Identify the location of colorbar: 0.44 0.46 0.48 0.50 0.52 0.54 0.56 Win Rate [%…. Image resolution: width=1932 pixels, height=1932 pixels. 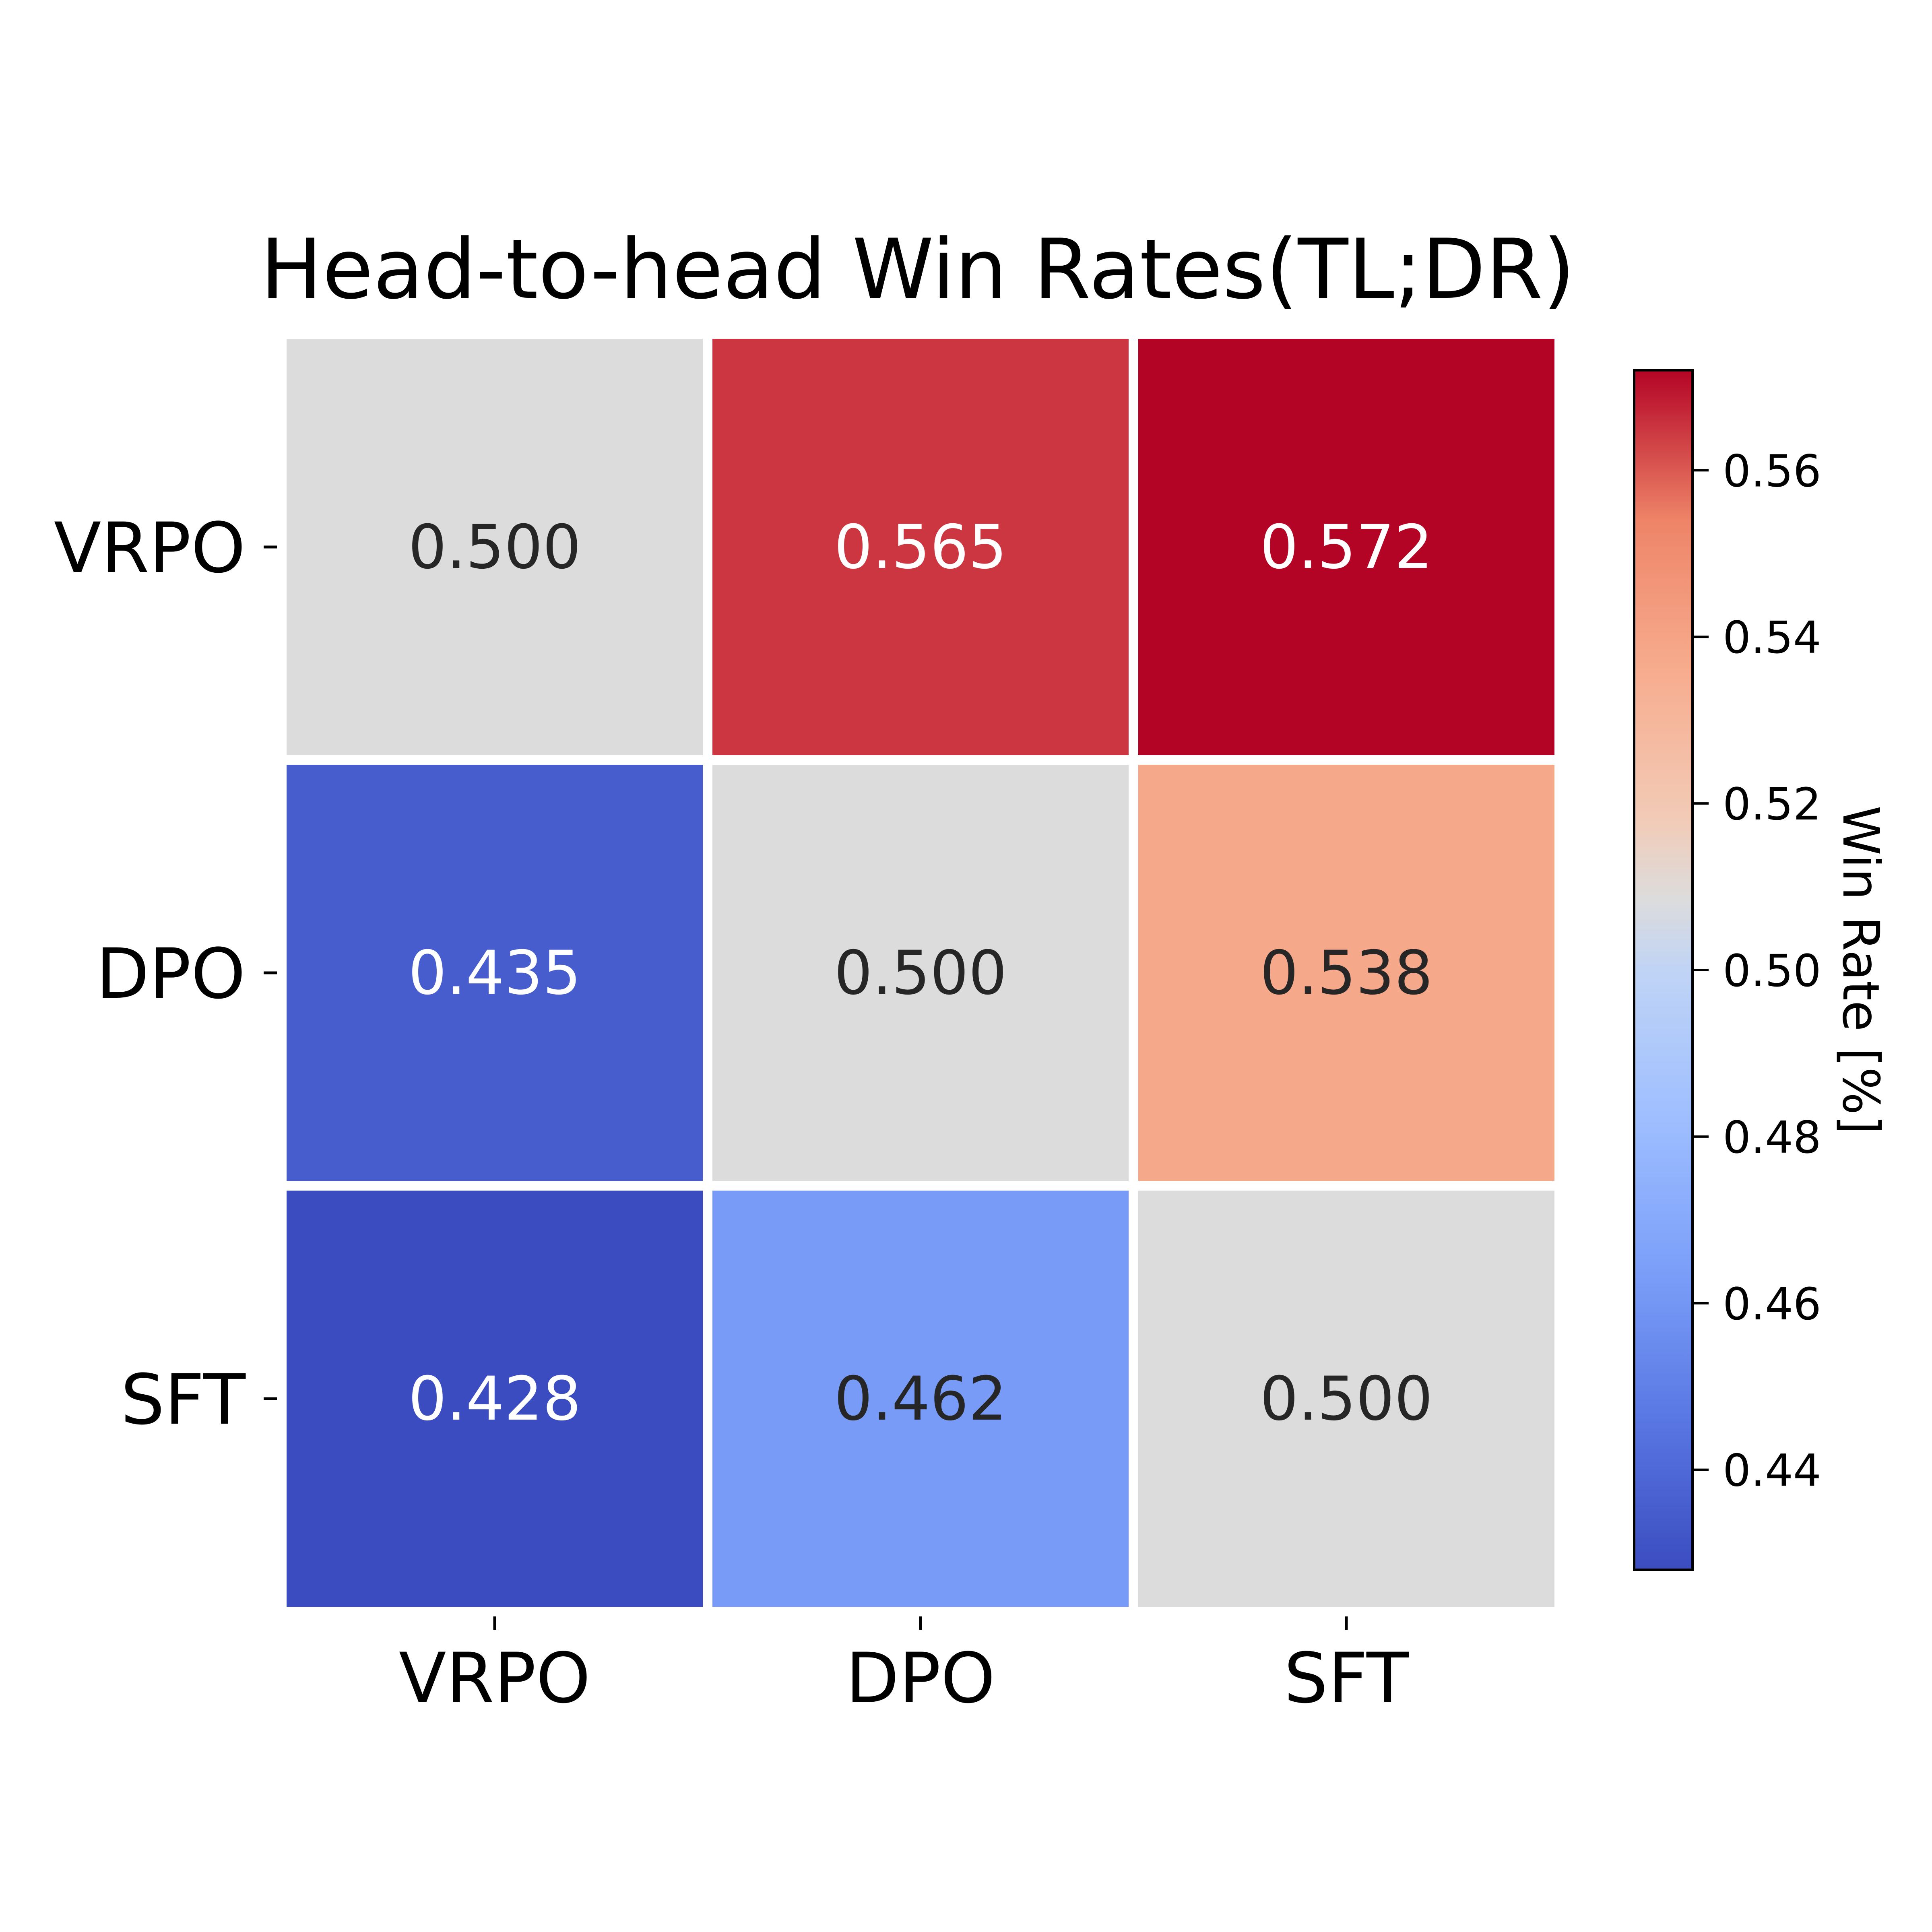
(1762, 970).